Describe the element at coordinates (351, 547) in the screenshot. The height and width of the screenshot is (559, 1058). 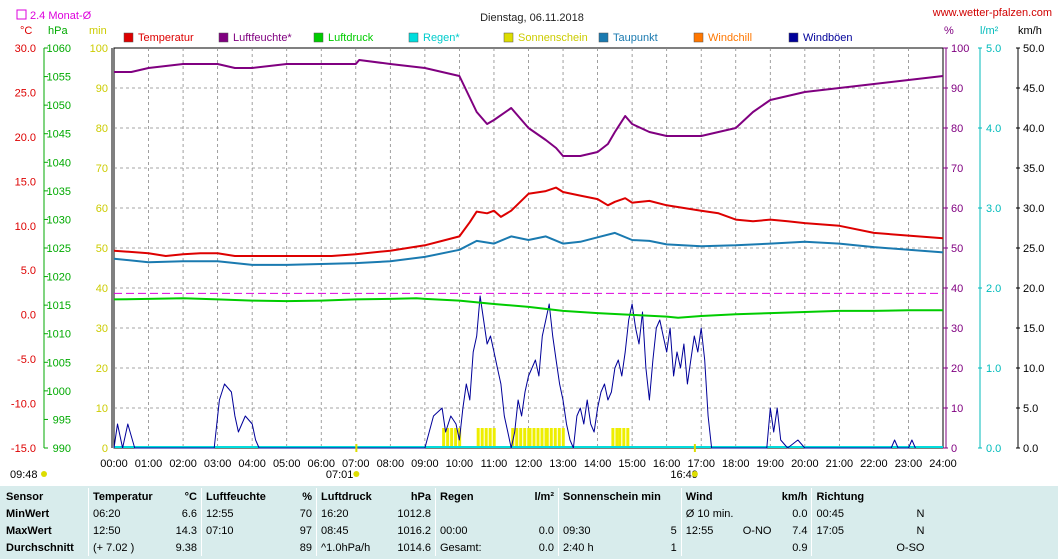
I see `stats-cell: ^1.0hPa/h` at that location.